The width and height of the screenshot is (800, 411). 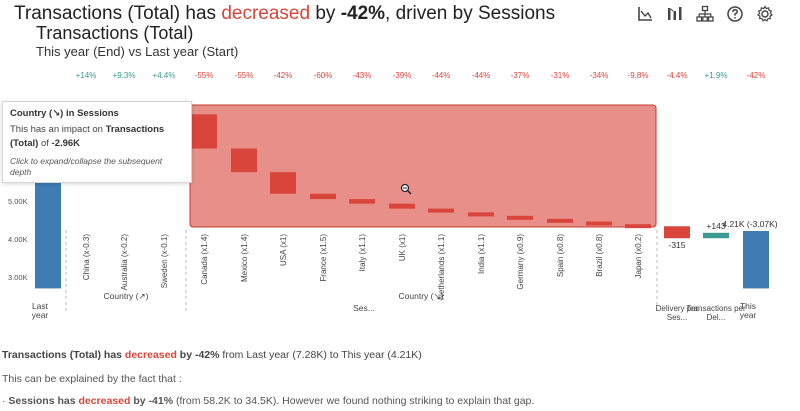 I want to click on explanation-intro: This can be explained by the fact that :, so click(x=92, y=379).